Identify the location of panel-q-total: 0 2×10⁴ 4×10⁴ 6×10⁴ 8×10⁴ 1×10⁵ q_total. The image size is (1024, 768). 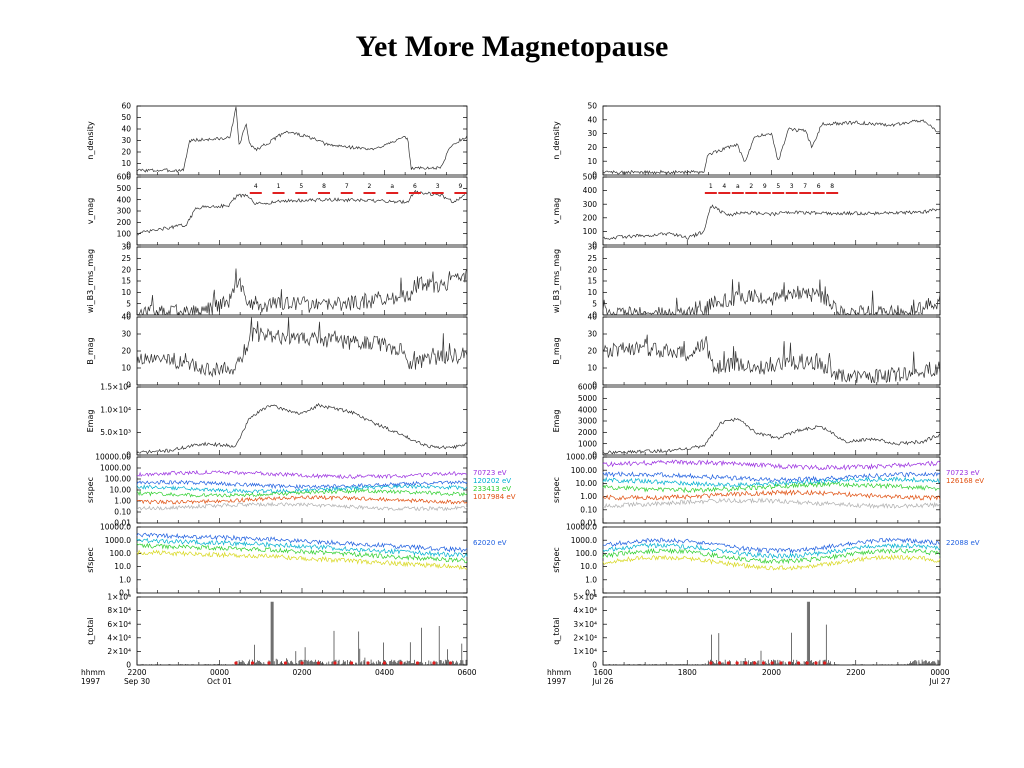
(277, 631).